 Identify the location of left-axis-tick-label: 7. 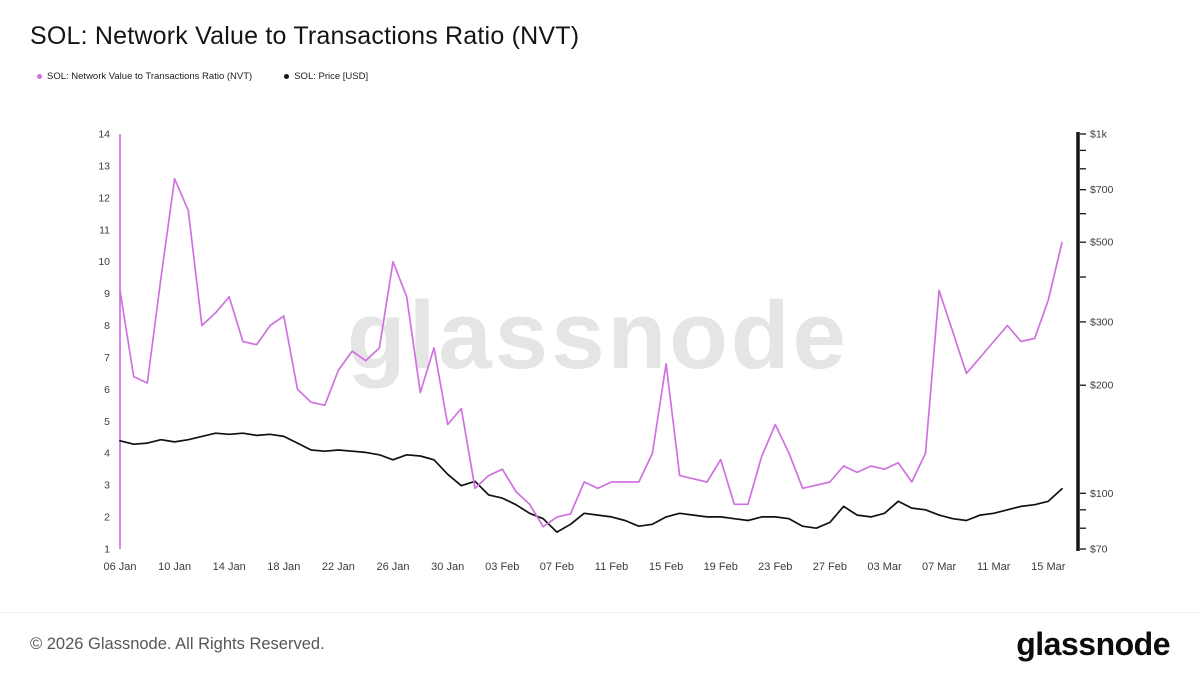
(107, 358).